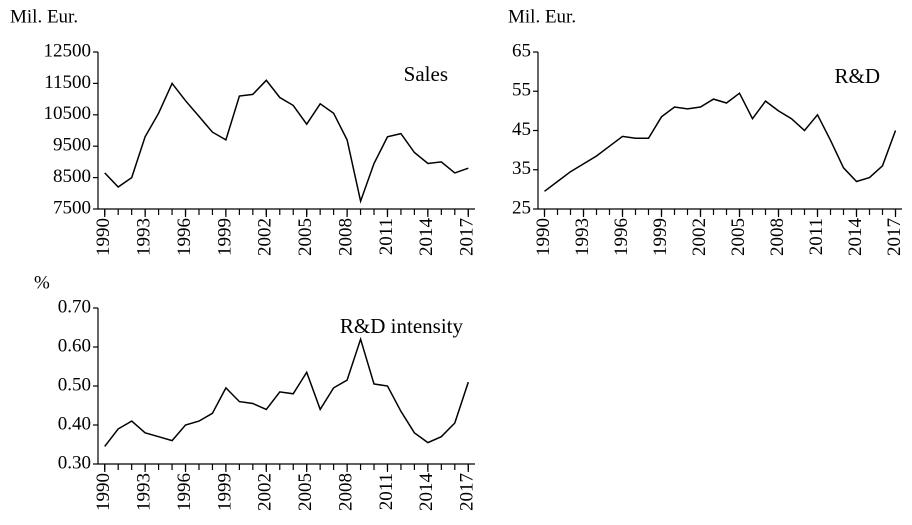  Describe the element at coordinates (521, 129) in the screenshot. I see `y-tick-label: 45` at that location.